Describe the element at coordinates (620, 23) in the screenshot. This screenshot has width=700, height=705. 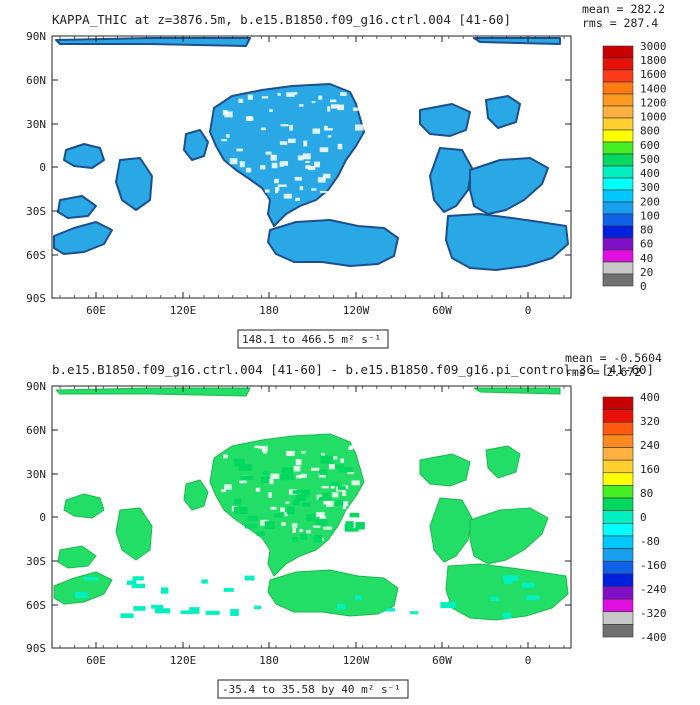
I see `panel-1-rms: rms = 287.4` at that location.